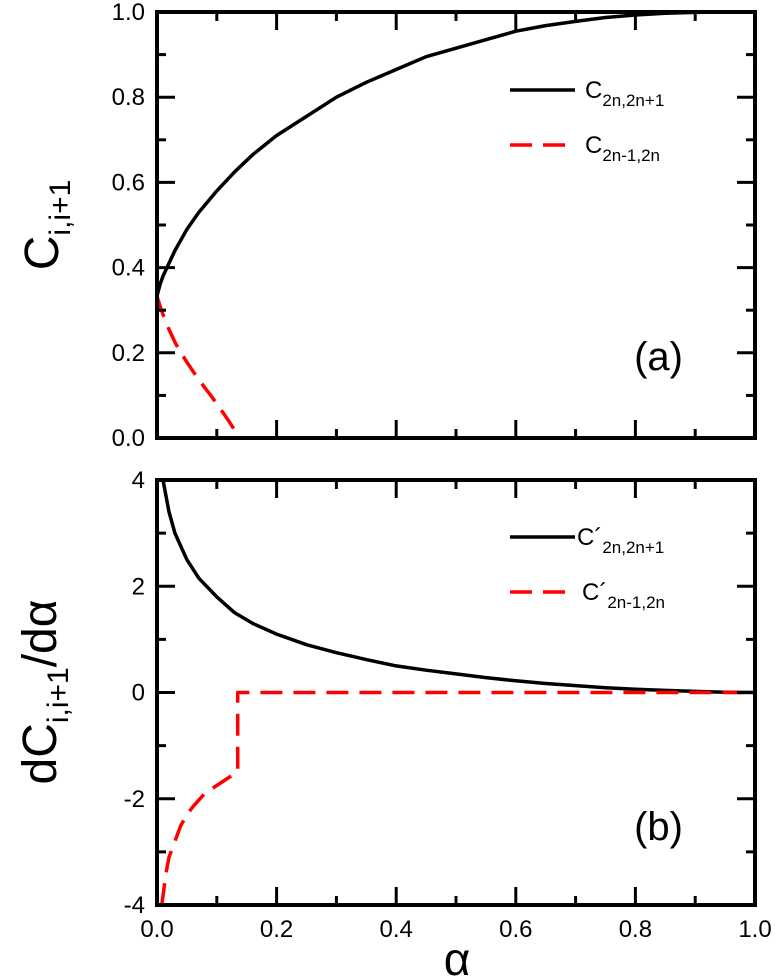 This screenshot has height=979, width=777. What do you see at coordinates (44, 691) in the screenshot?
I see `panel-b-ylabel: dCi,i+1/dα` at bounding box center [44, 691].